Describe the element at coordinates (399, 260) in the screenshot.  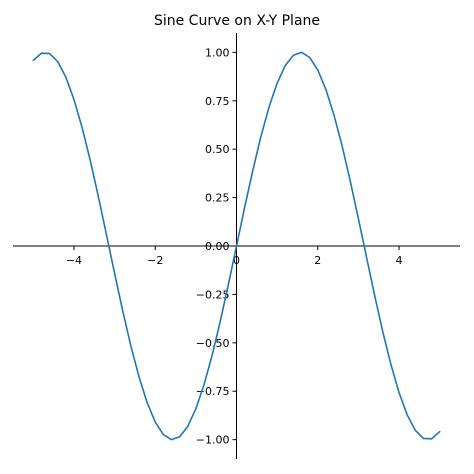
I see `x-tick-label: 4` at that location.